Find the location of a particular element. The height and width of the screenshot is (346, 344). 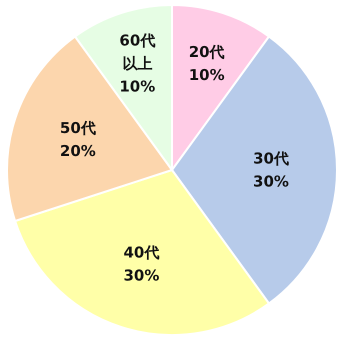

slice-label: 40代 is located at coordinates (141, 253).